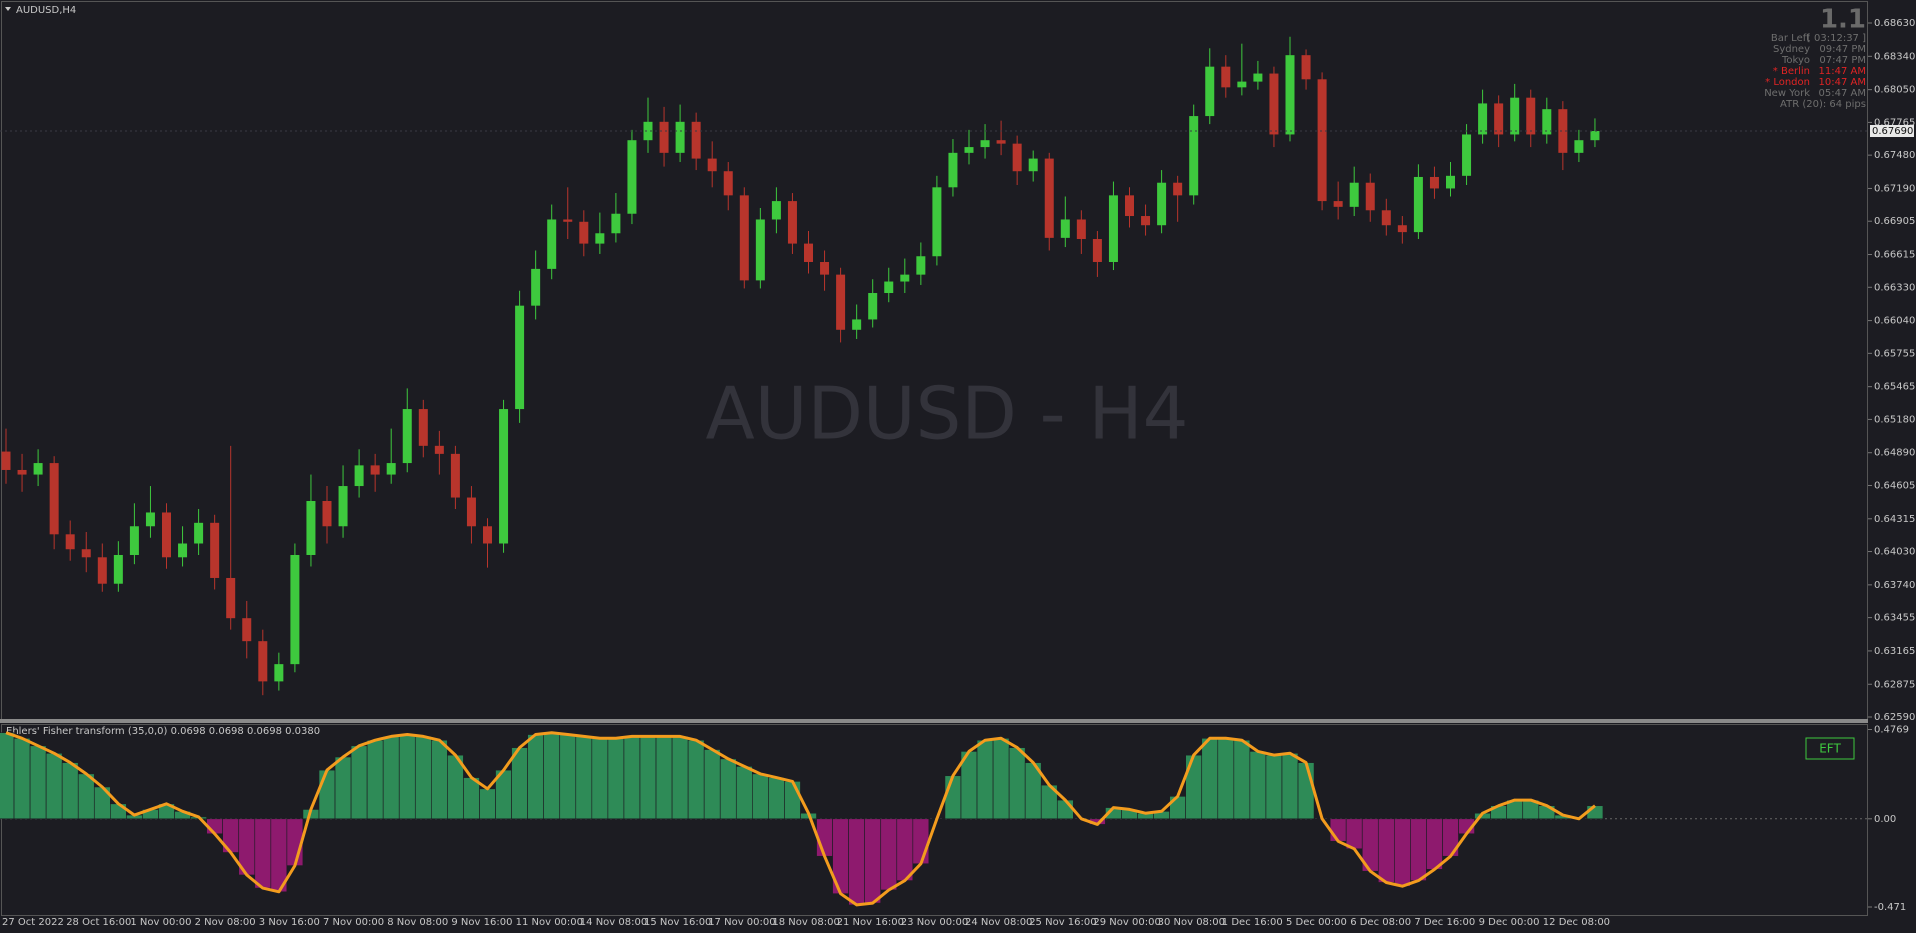 The image size is (1916, 933). Describe the element at coordinates (1894, 485) in the screenshot. I see `y-tick-label: 0.64605` at that location.